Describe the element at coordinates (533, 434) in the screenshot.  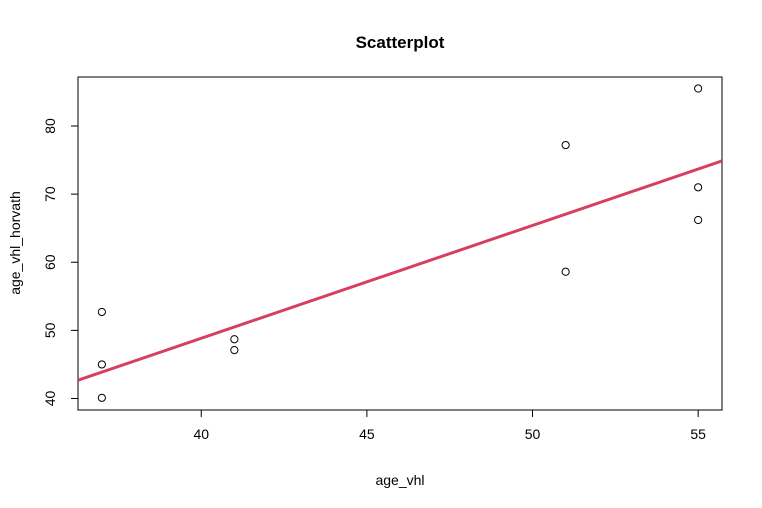
I see `x-tick-label: 50` at that location.